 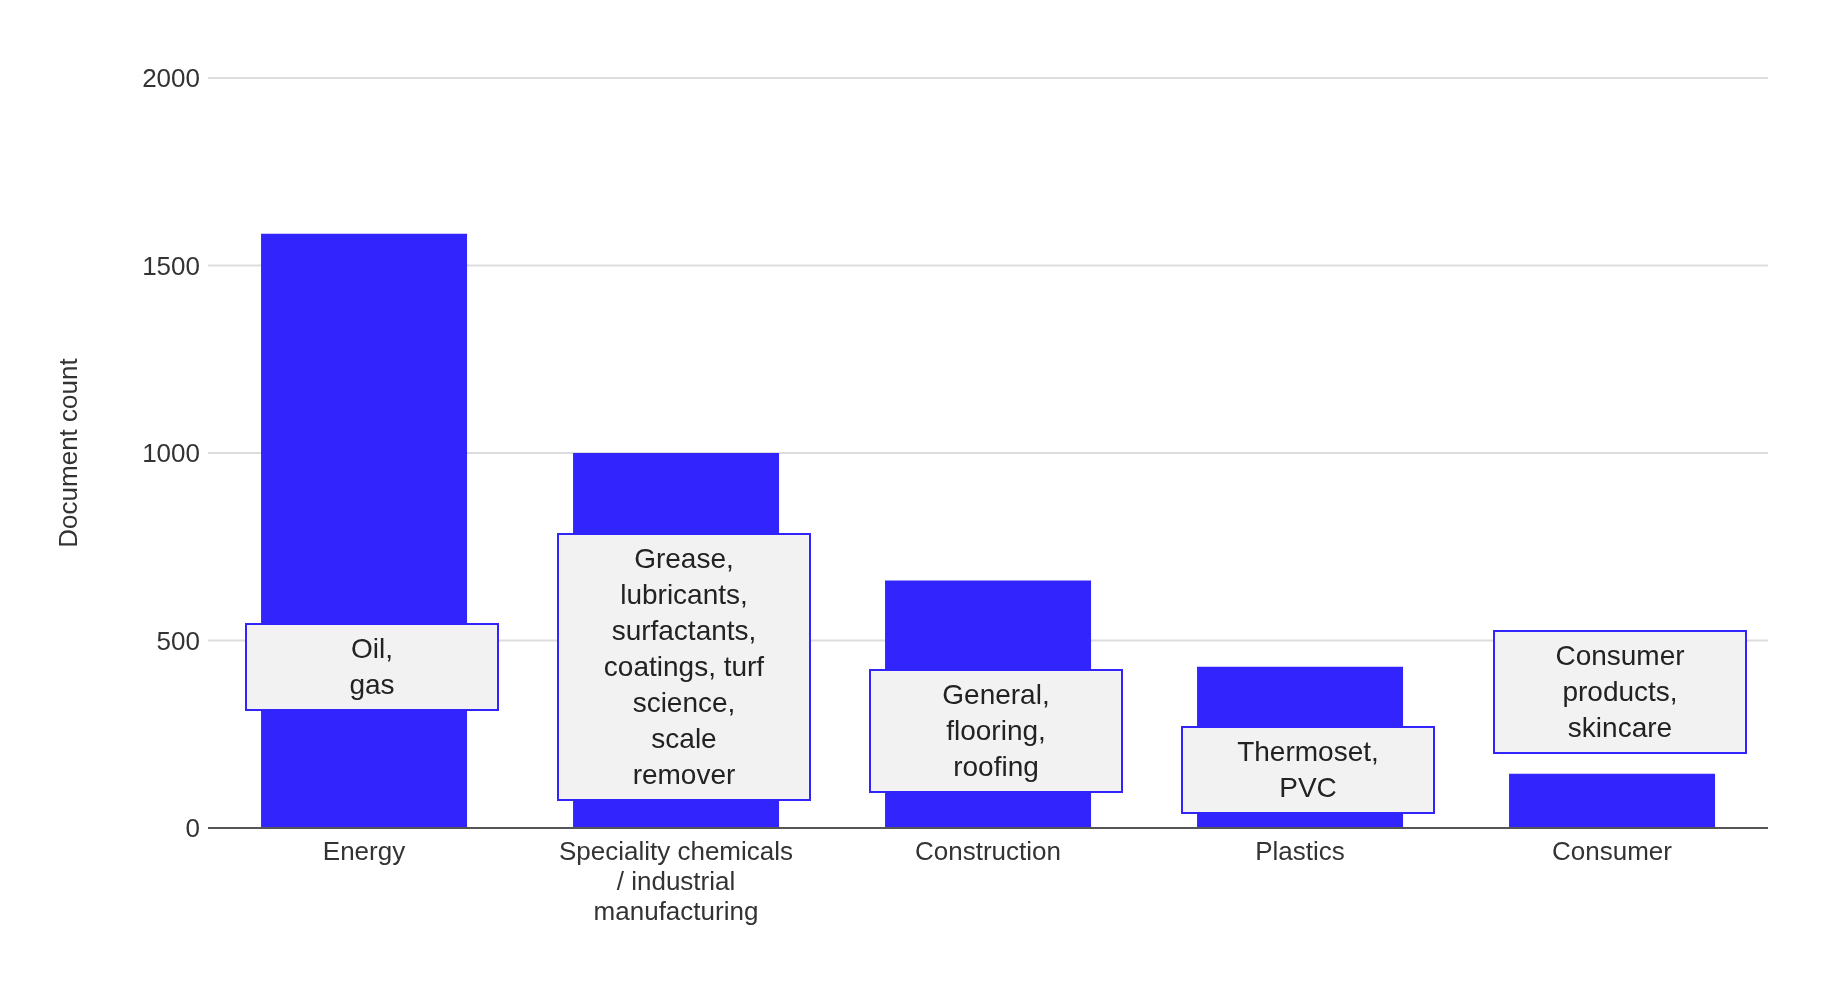 What do you see at coordinates (1308, 770) in the screenshot?
I see `label-box: Thermoset, PVC` at bounding box center [1308, 770].